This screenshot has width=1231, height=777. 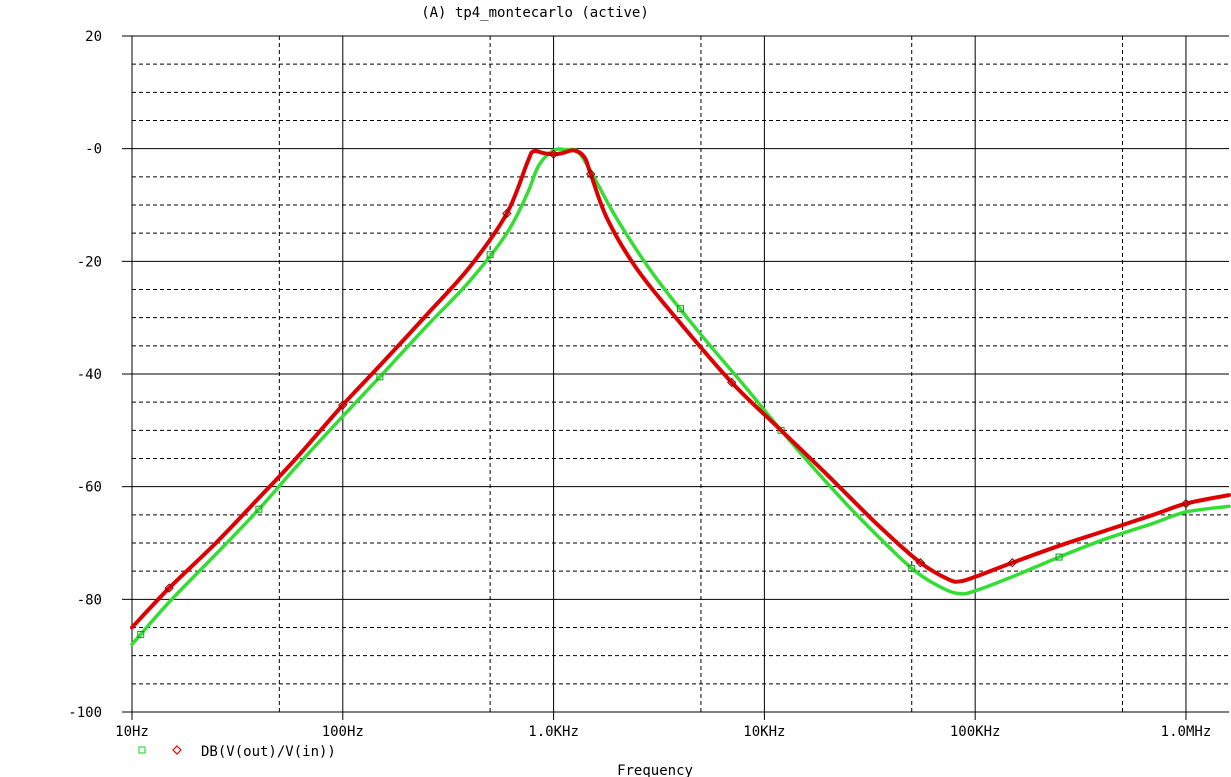 I want to click on y-tick-label: -40, so click(x=89, y=375).